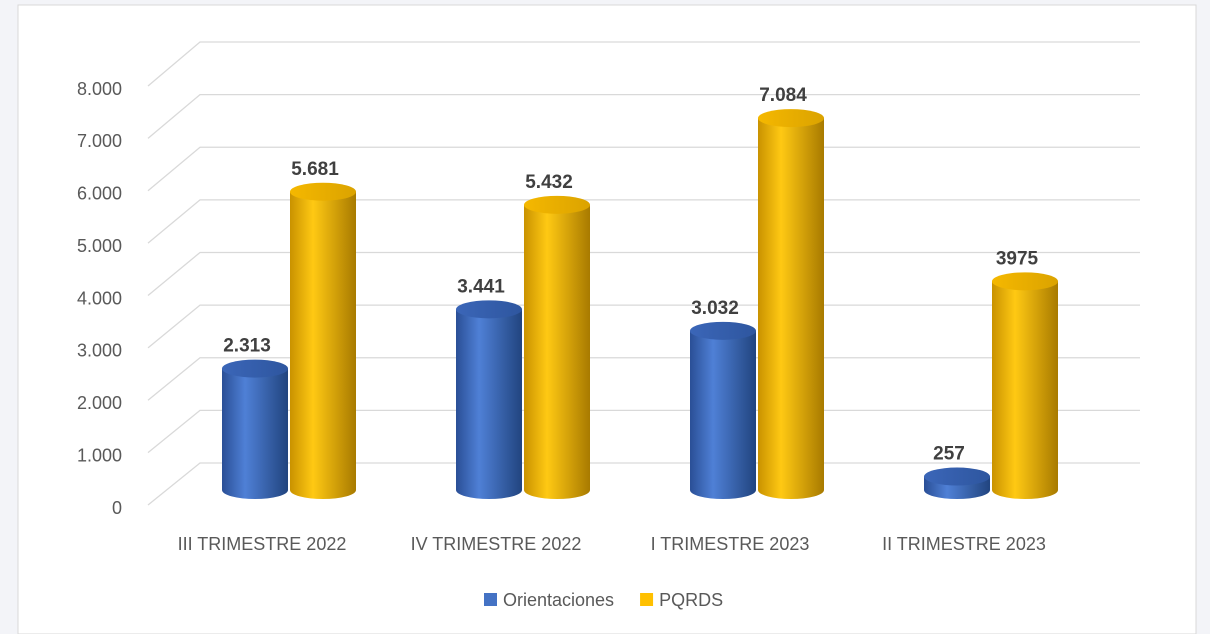 This screenshot has height=634, width=1210. I want to click on y-tick-label: 6.000, so click(99, 194).